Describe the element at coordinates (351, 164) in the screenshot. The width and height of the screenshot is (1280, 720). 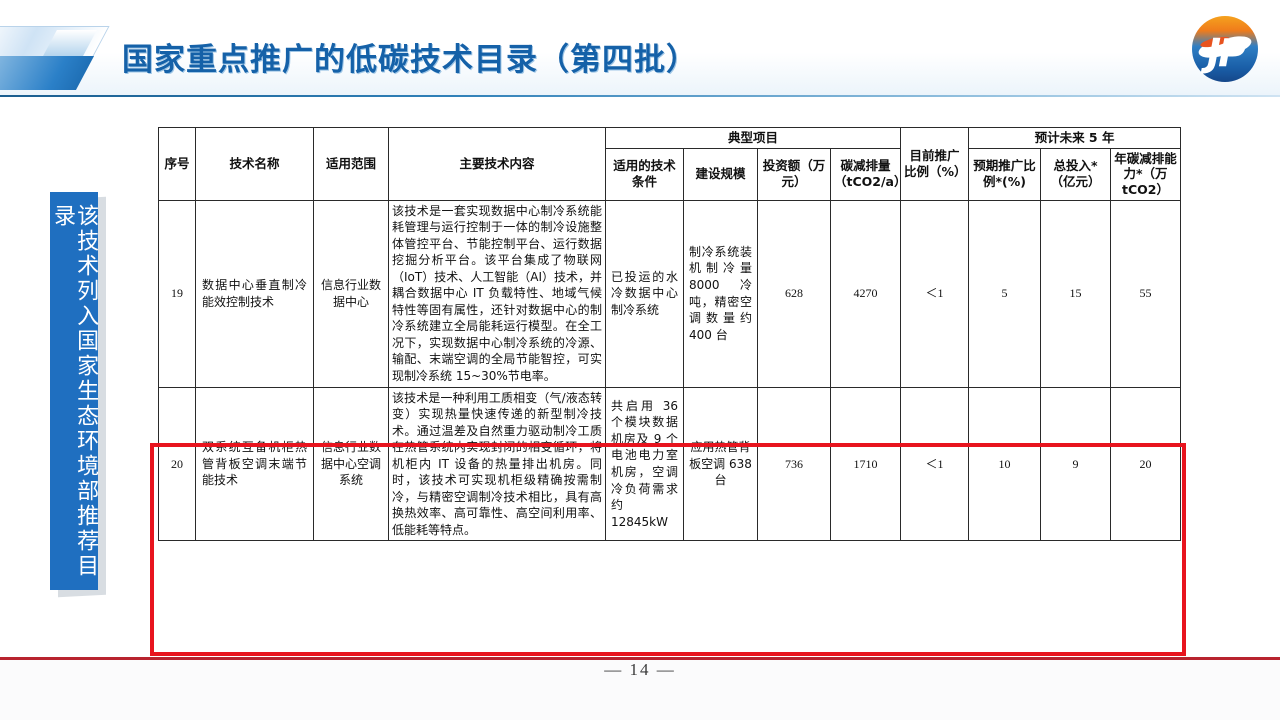
I see `col-header-scope: 适用范围` at that location.